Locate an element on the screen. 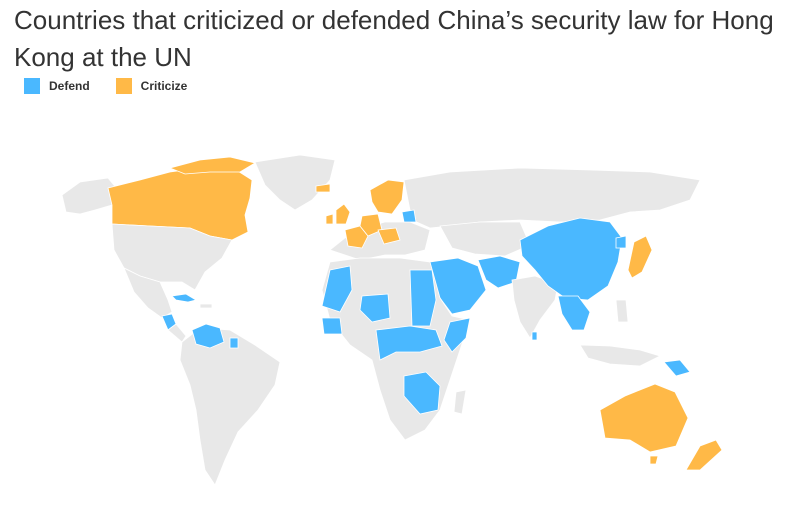 The width and height of the screenshot is (800, 532). region-southern-africa is located at coordinates (422, 393).